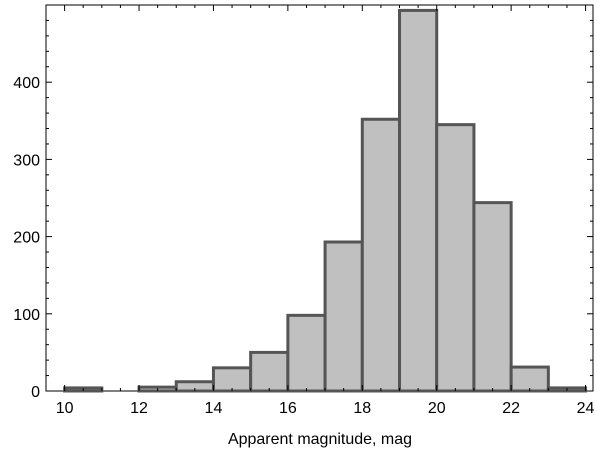  I want to click on x-tick-label: 24, so click(586, 408).